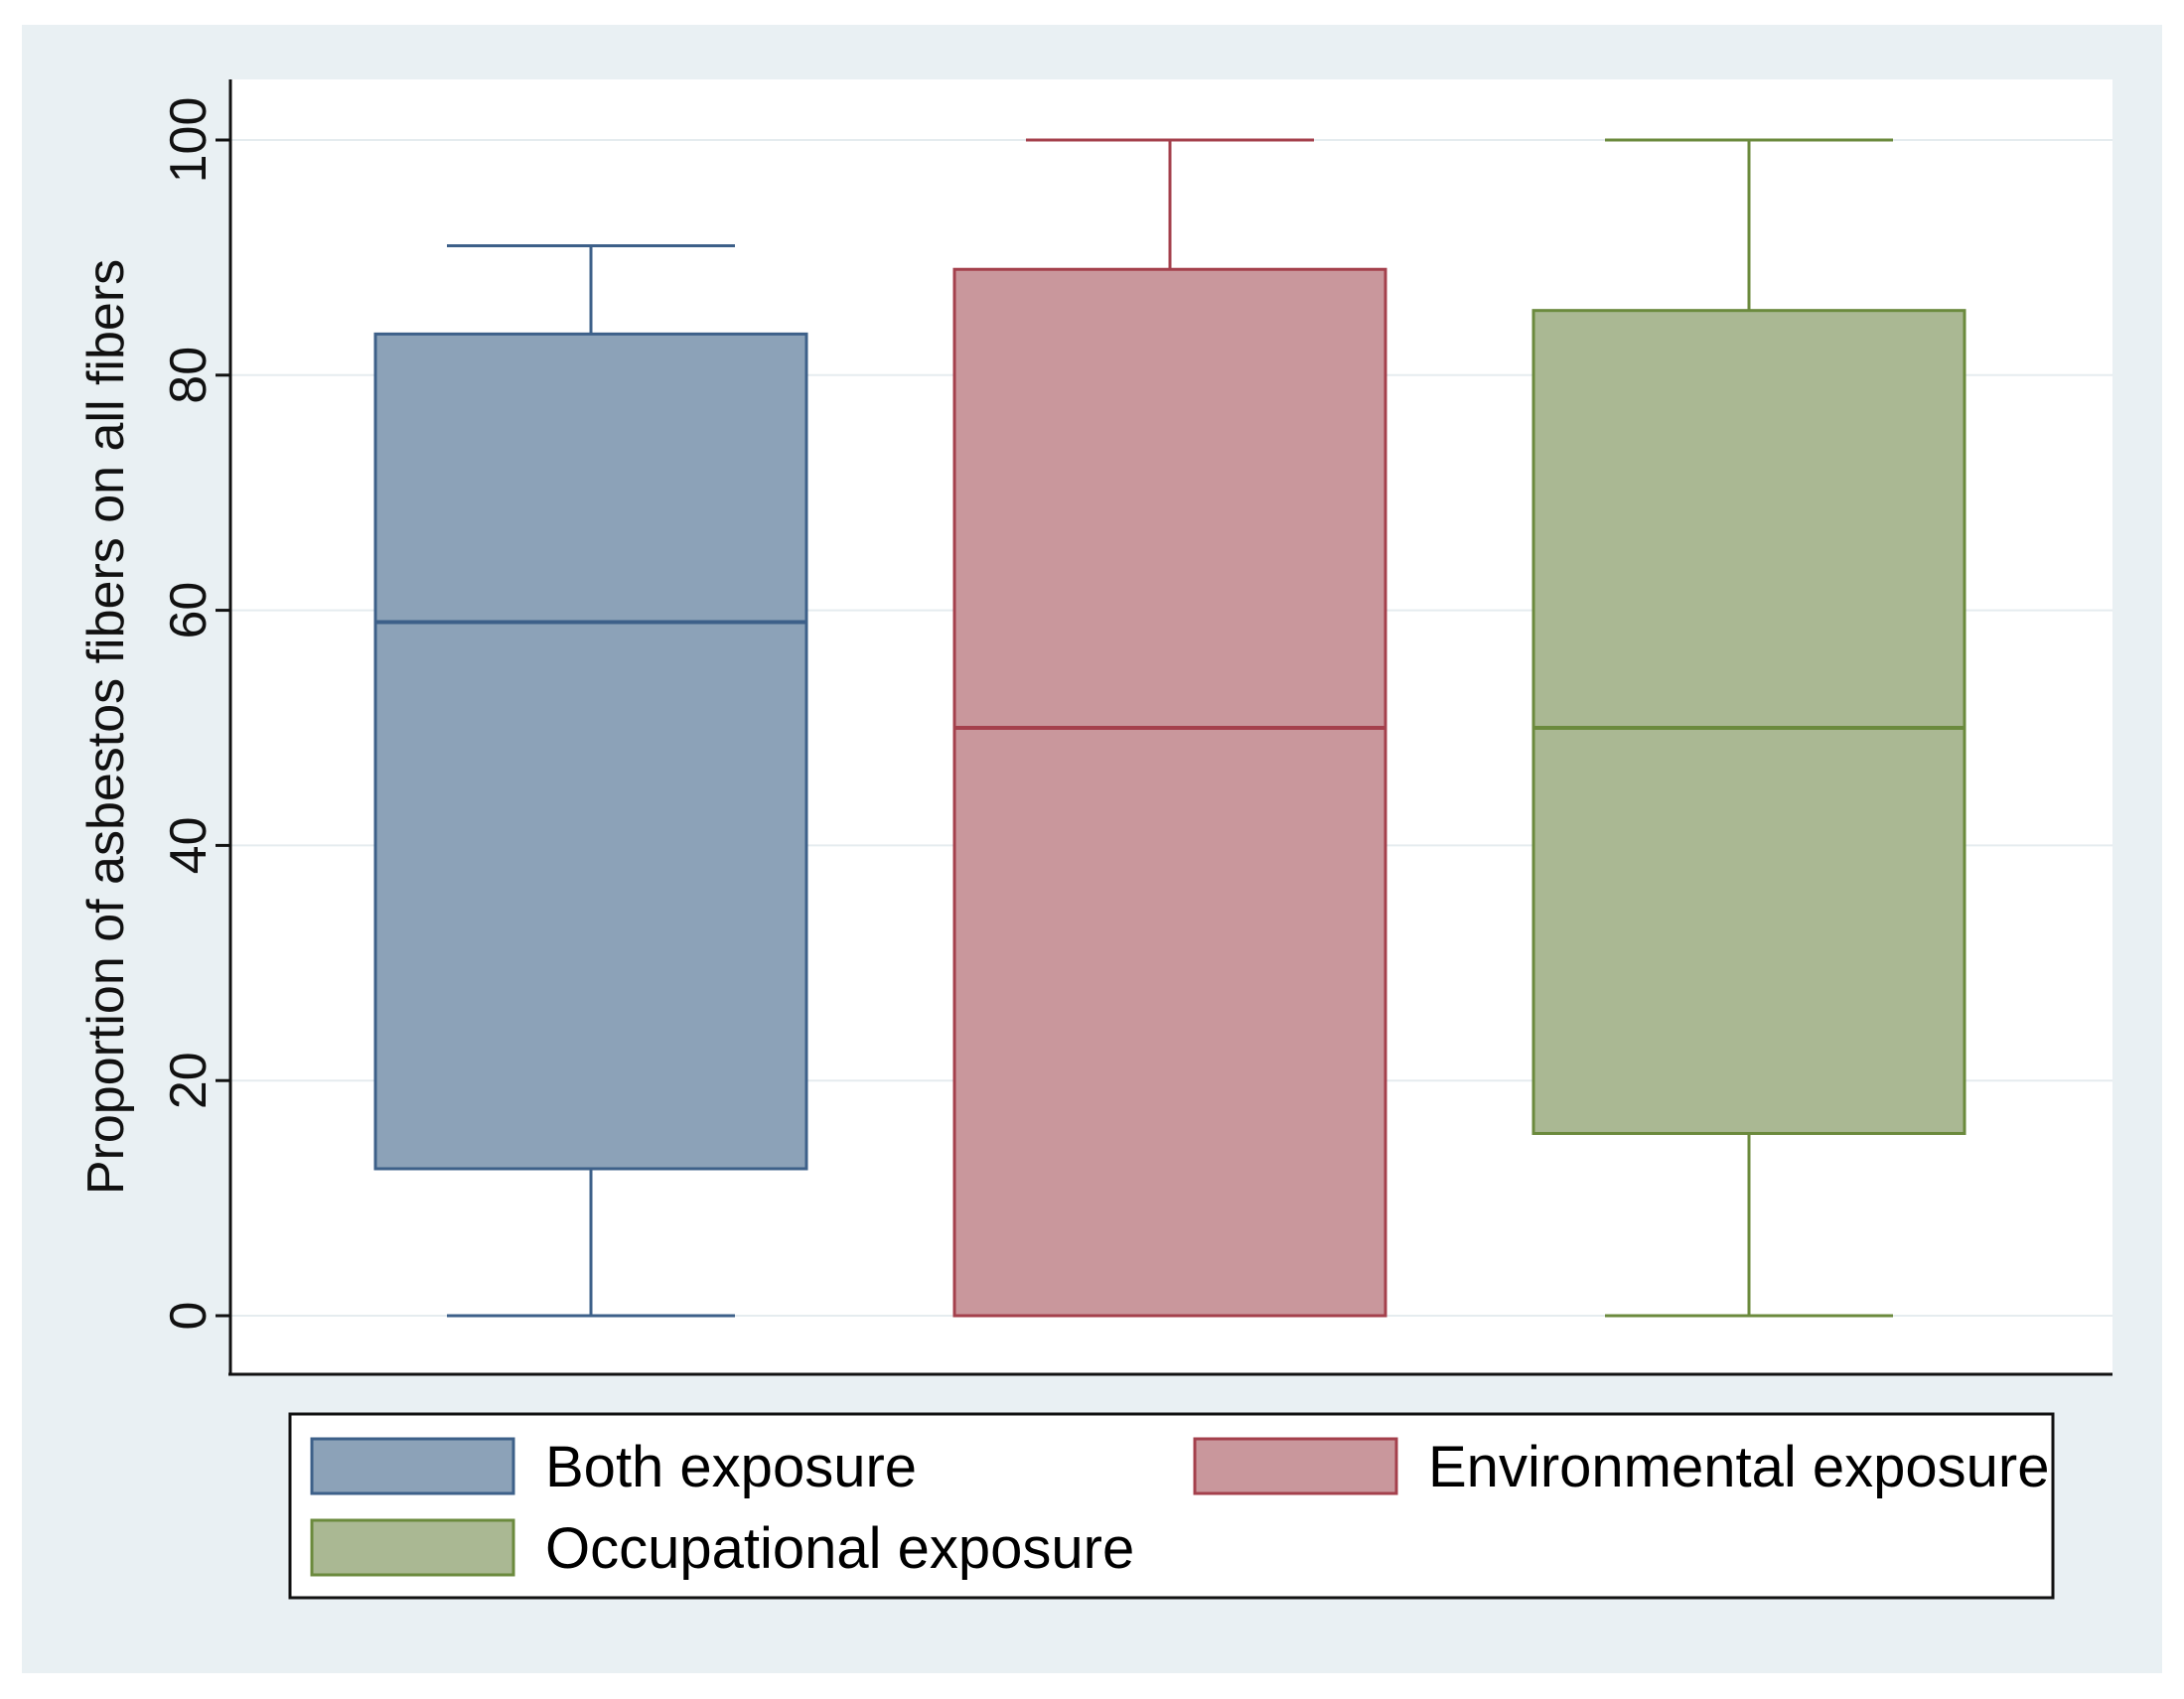 The width and height of the screenshot is (2184, 1699). I want to click on y-tick-label-60: 60, so click(189, 610).